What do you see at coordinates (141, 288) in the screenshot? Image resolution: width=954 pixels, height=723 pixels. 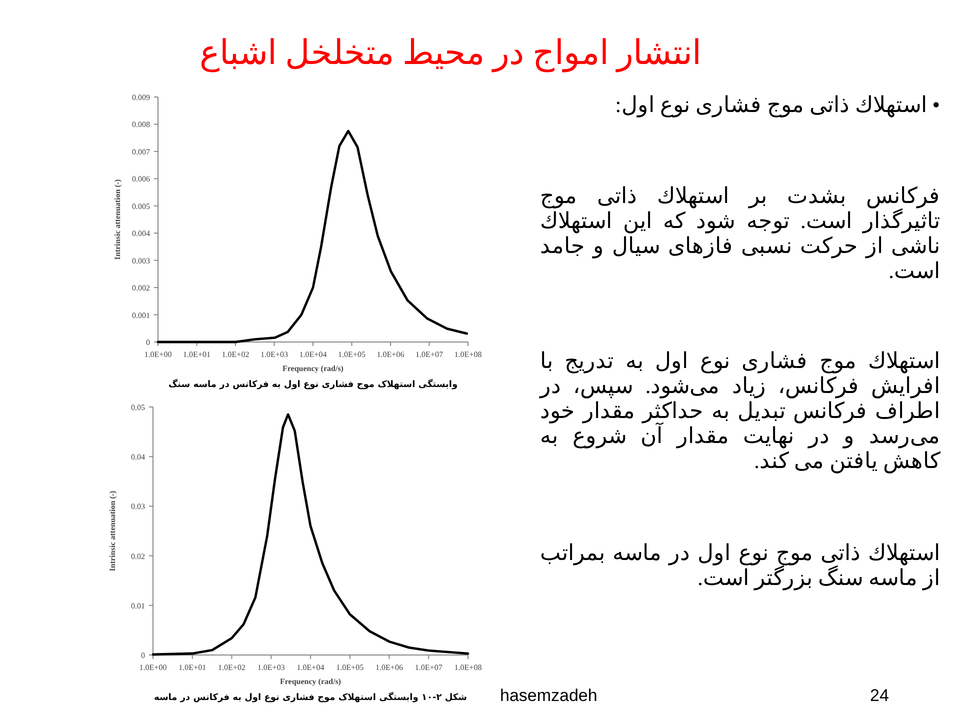 I see `y-tick-label: 0.002` at bounding box center [141, 288].